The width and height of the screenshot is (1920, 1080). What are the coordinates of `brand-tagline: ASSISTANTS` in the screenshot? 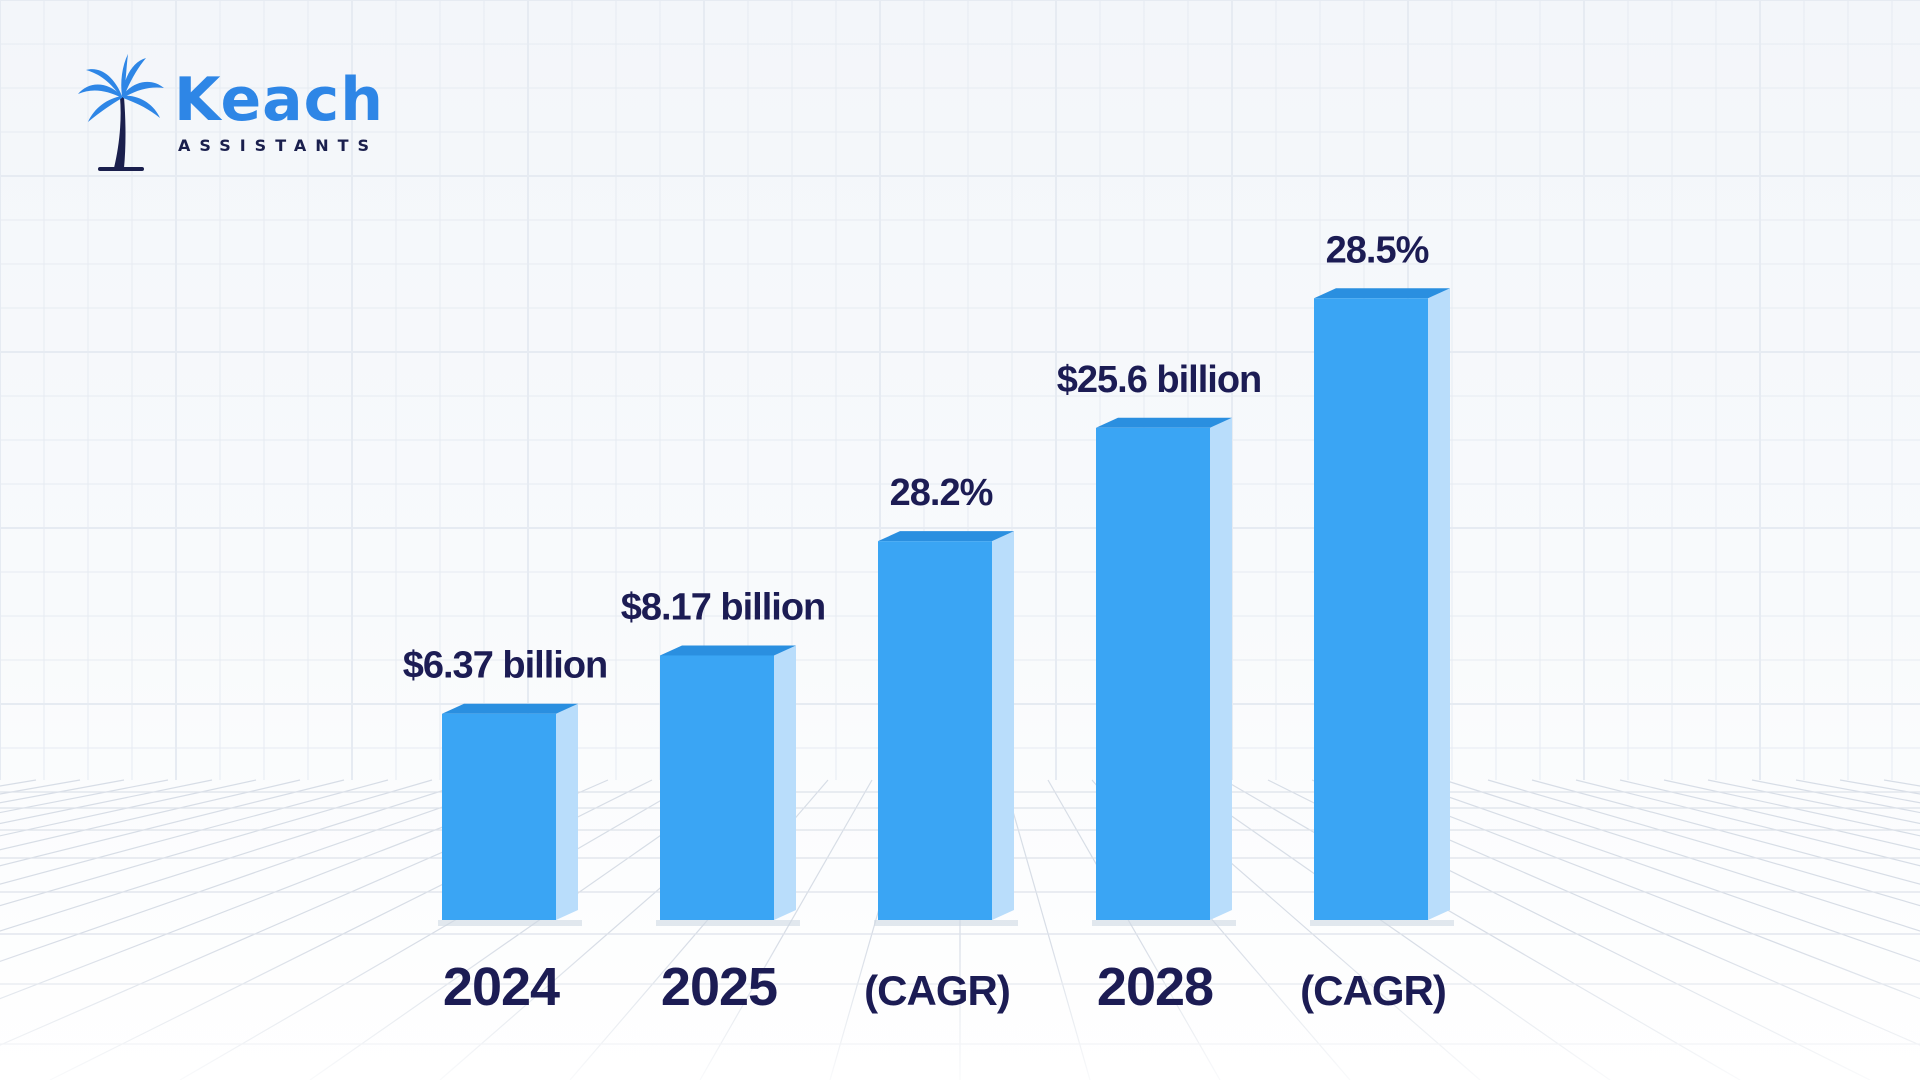 It's located at (278, 145).